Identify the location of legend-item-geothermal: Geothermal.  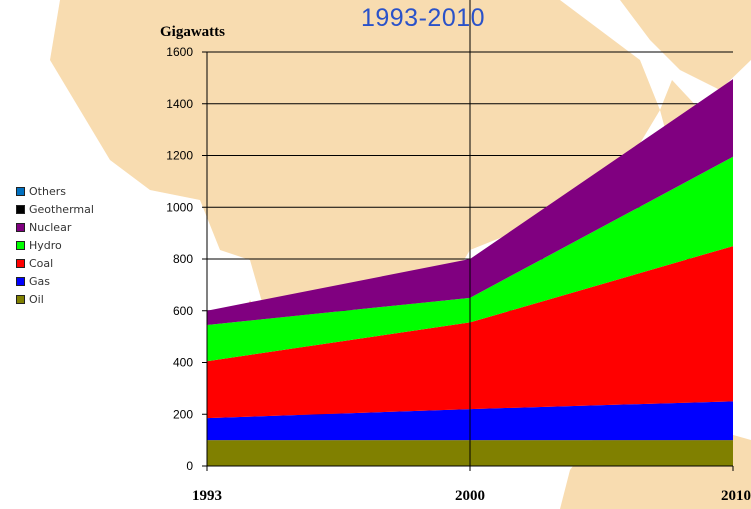
(55, 209).